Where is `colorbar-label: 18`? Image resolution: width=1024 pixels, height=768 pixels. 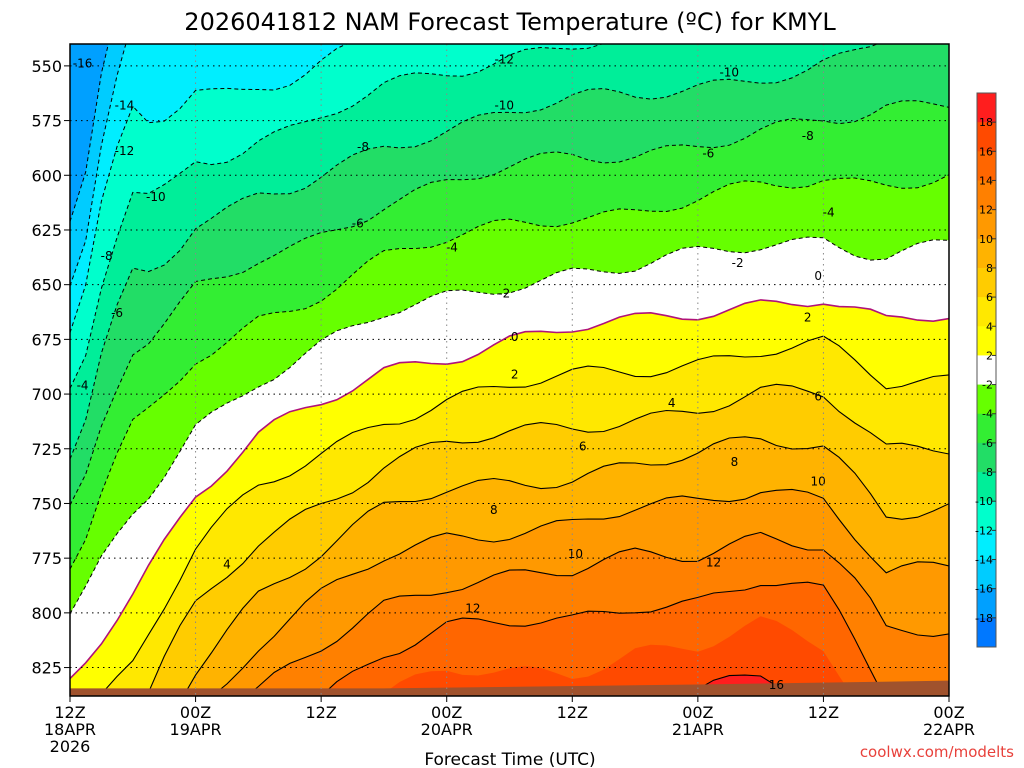
colorbar-label: 18 is located at coordinates (986, 122).